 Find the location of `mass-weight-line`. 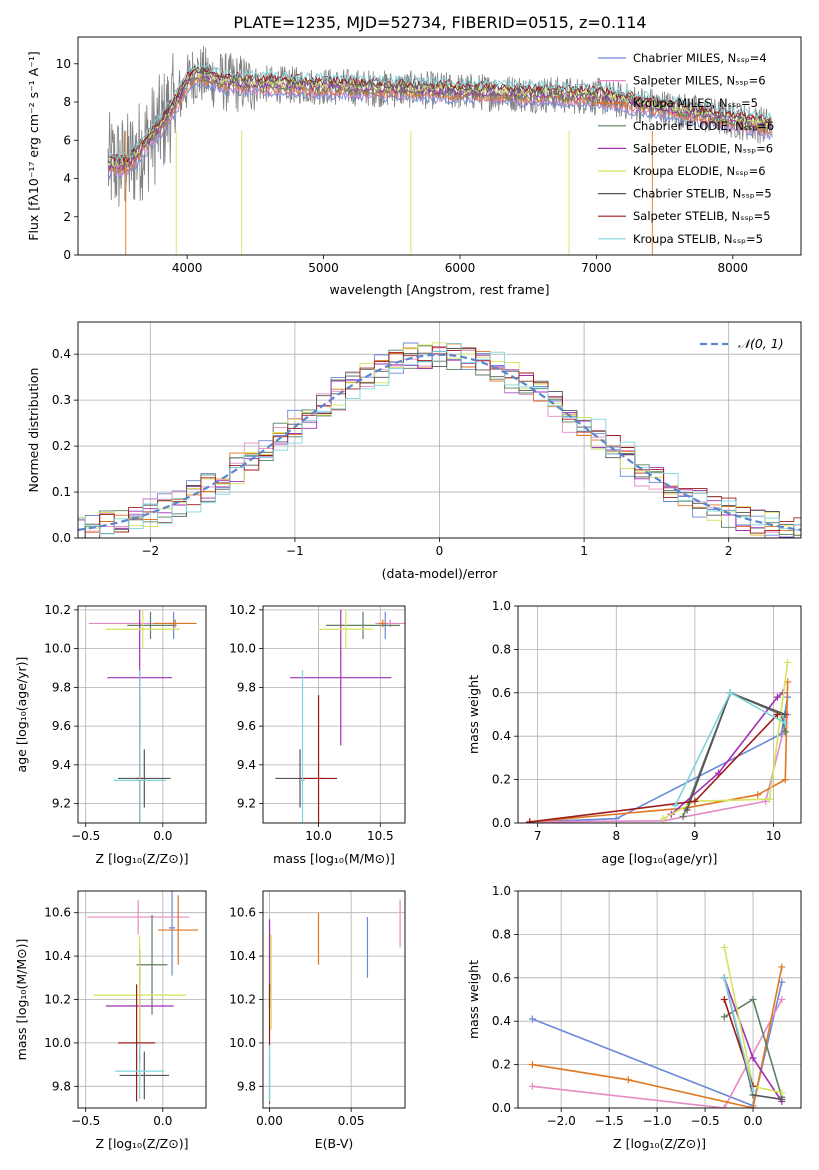

mass-weight-line is located at coordinates (727, 753).